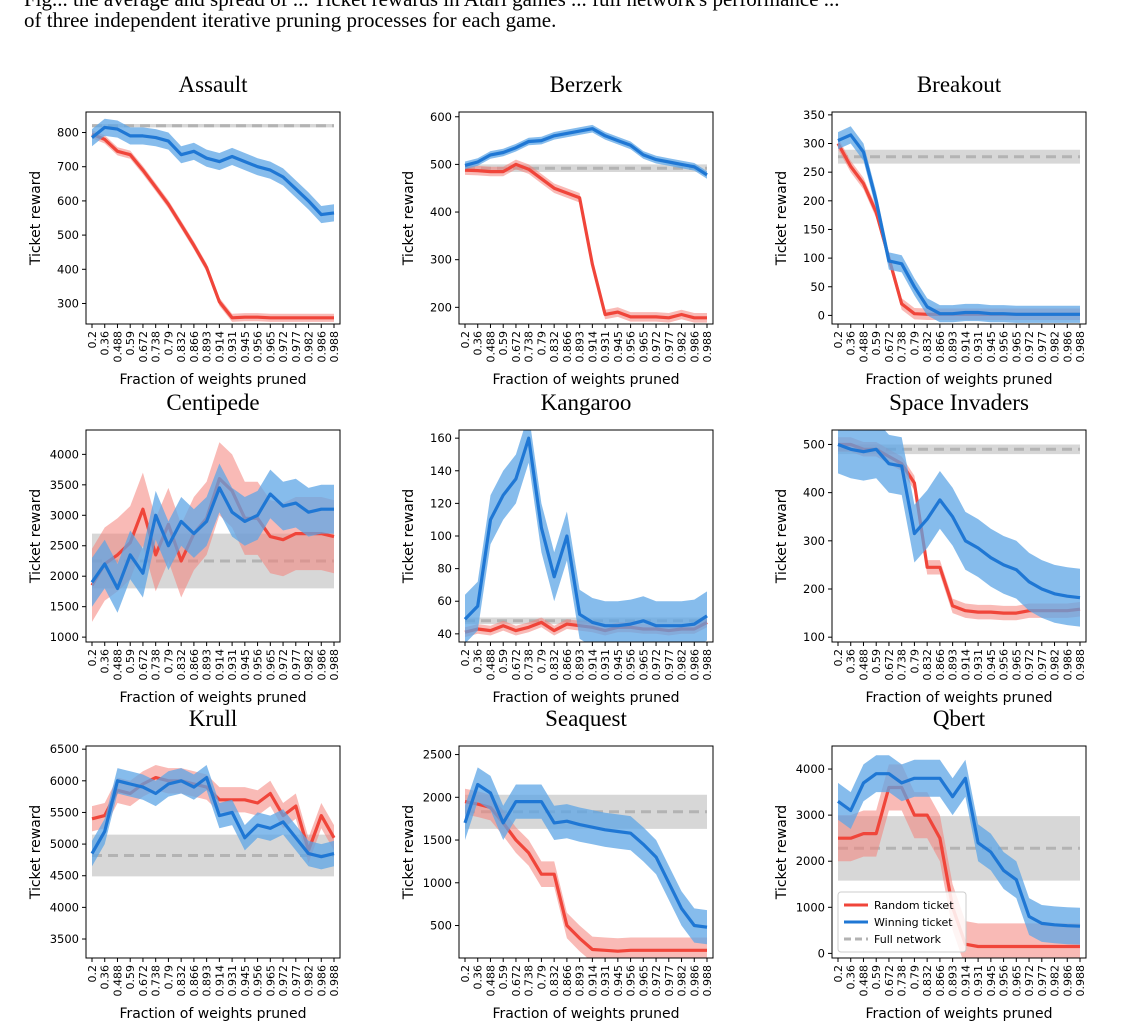 The image size is (1123, 1031). What do you see at coordinates (296, 665) in the screenshot?
I see `chart-centipede-xtick-label: 0.977` at bounding box center [296, 665].